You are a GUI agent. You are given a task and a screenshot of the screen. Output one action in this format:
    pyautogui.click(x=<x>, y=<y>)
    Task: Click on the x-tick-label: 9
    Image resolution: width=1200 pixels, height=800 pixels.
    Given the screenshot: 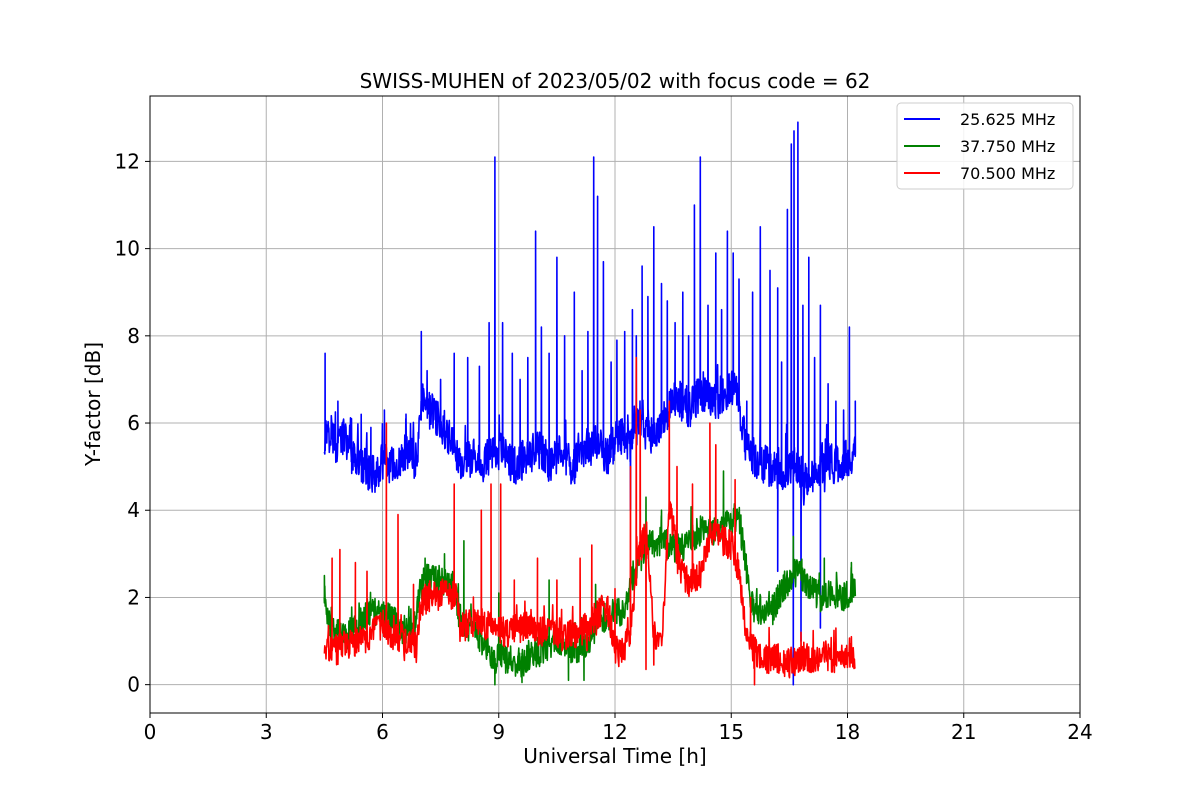 What is the action you would take?
    pyautogui.click(x=498, y=732)
    